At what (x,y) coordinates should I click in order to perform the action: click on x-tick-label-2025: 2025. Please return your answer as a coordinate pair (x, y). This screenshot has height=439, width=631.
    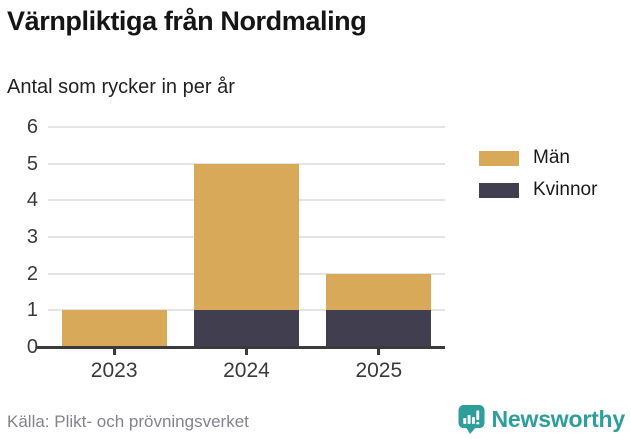
    Looking at the image, I should click on (379, 370).